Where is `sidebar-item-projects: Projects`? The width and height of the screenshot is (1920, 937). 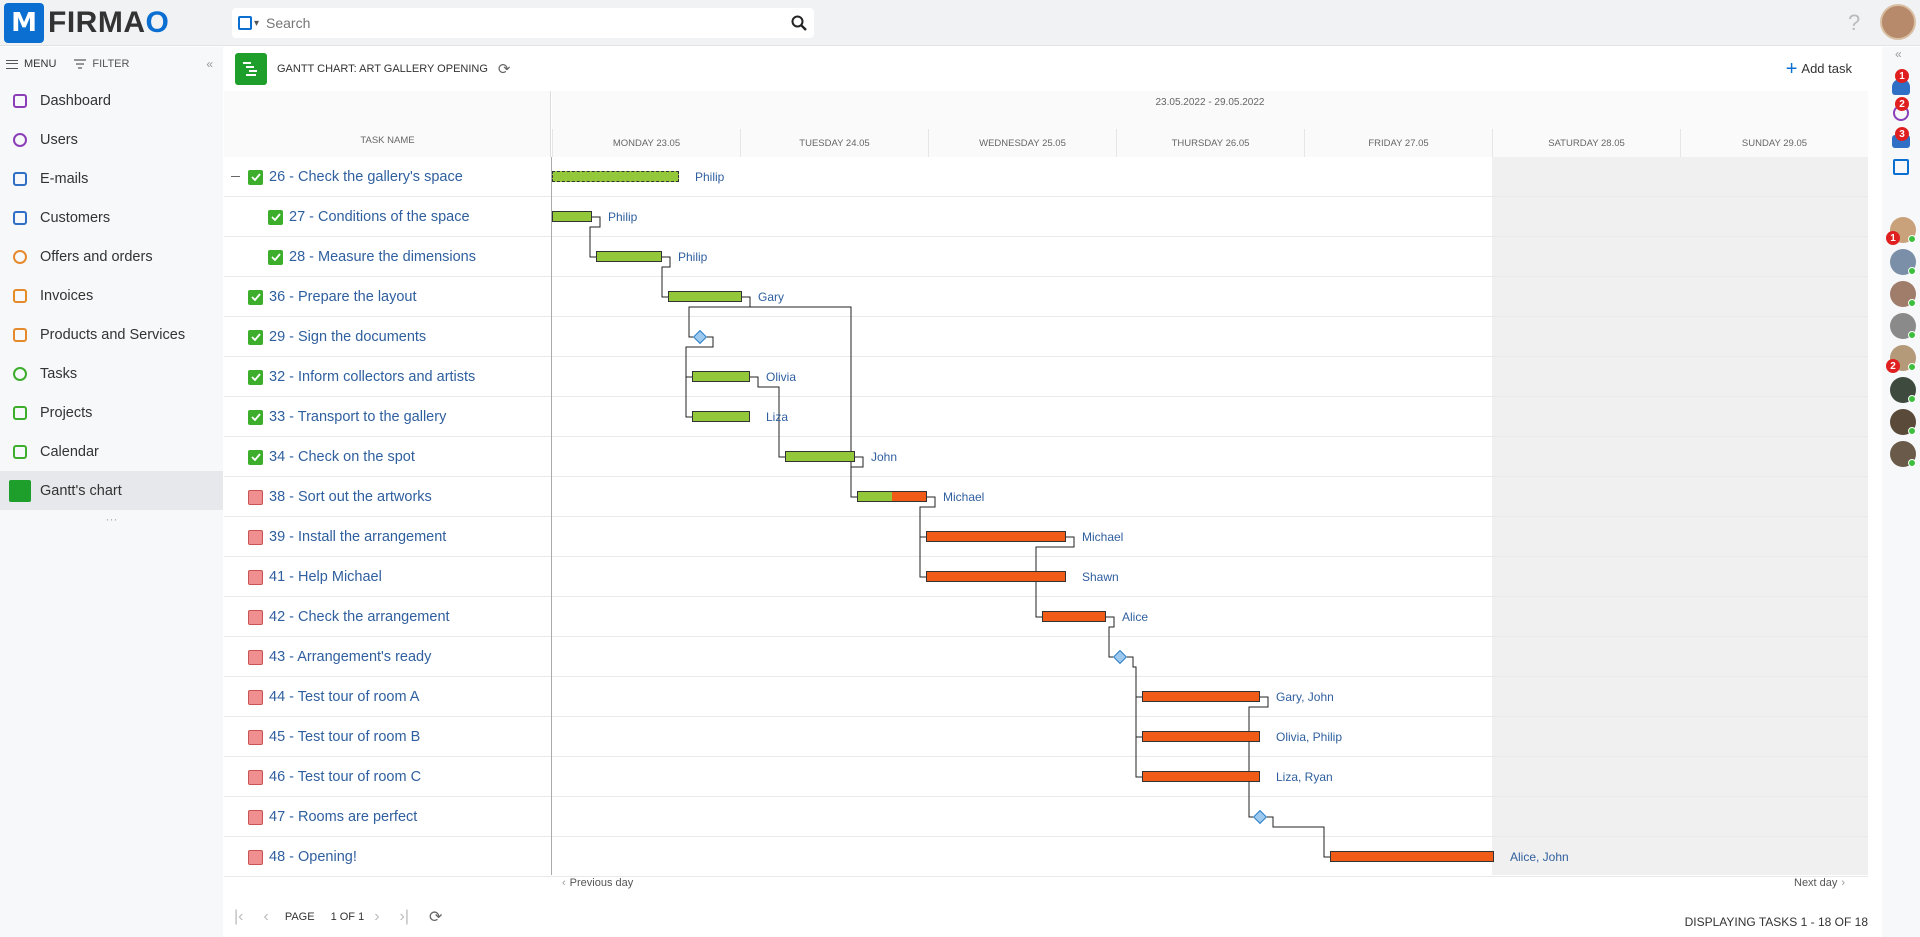
sidebar-item-projects: Projects is located at coordinates (111, 412).